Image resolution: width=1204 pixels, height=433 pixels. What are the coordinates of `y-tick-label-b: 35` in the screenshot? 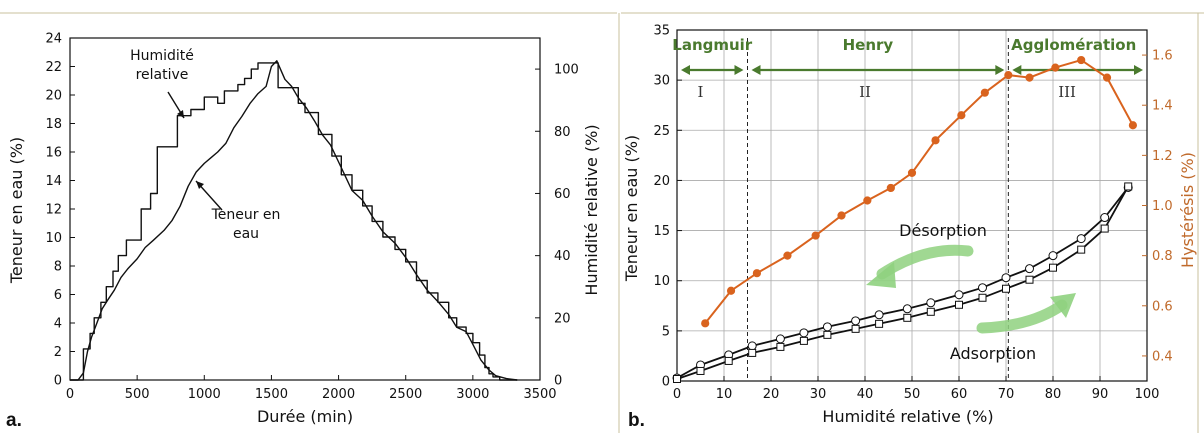 It's located at (661, 31).